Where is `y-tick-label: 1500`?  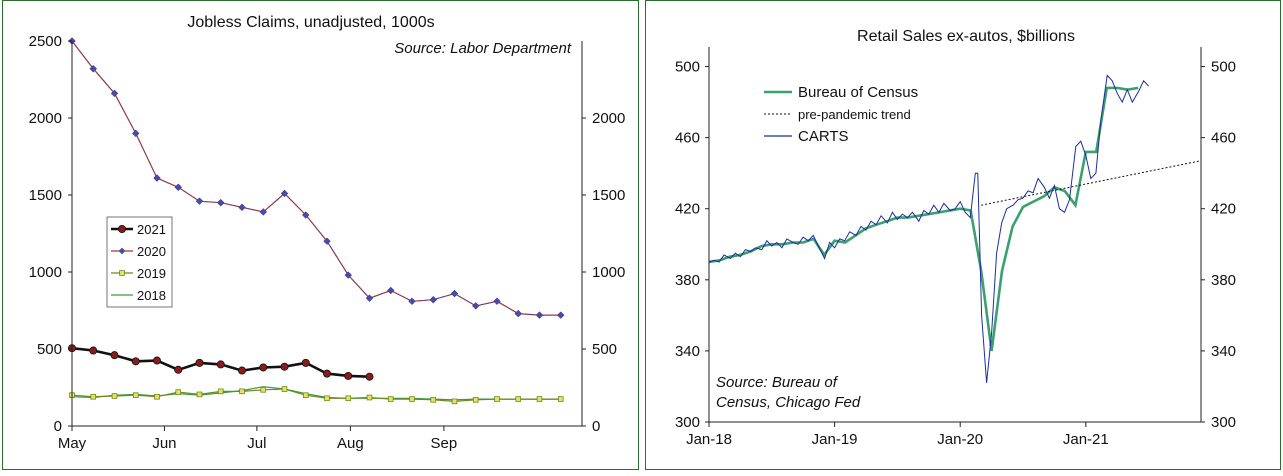 y-tick-label: 1500 is located at coordinates (45, 195).